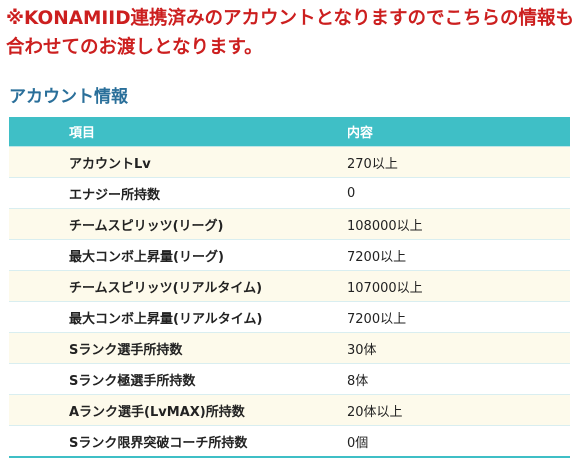 The image size is (581, 463). What do you see at coordinates (172, 255) in the screenshot?
I see `row-label: 最大コンボ上昇量(リーグ)` at bounding box center [172, 255].